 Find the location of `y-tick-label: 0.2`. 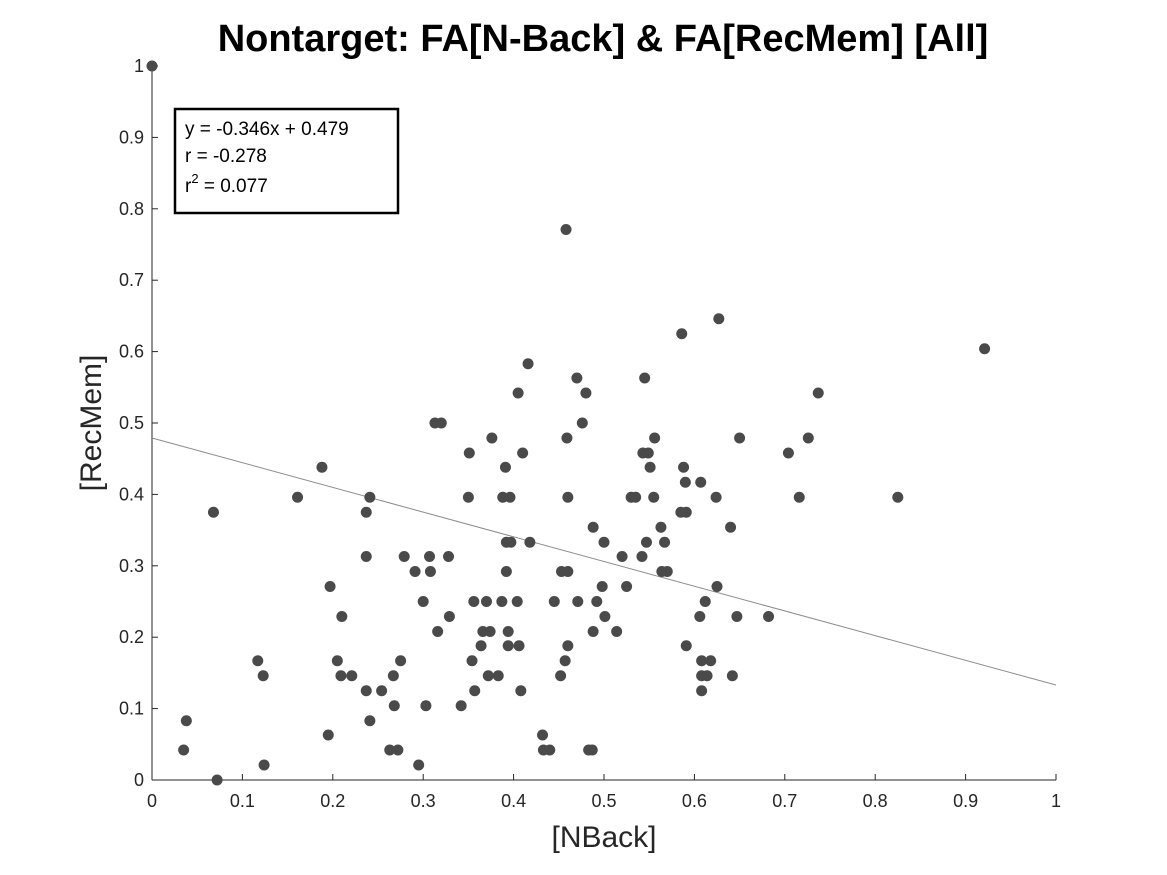

y-tick-label: 0.2 is located at coordinates (131, 637).